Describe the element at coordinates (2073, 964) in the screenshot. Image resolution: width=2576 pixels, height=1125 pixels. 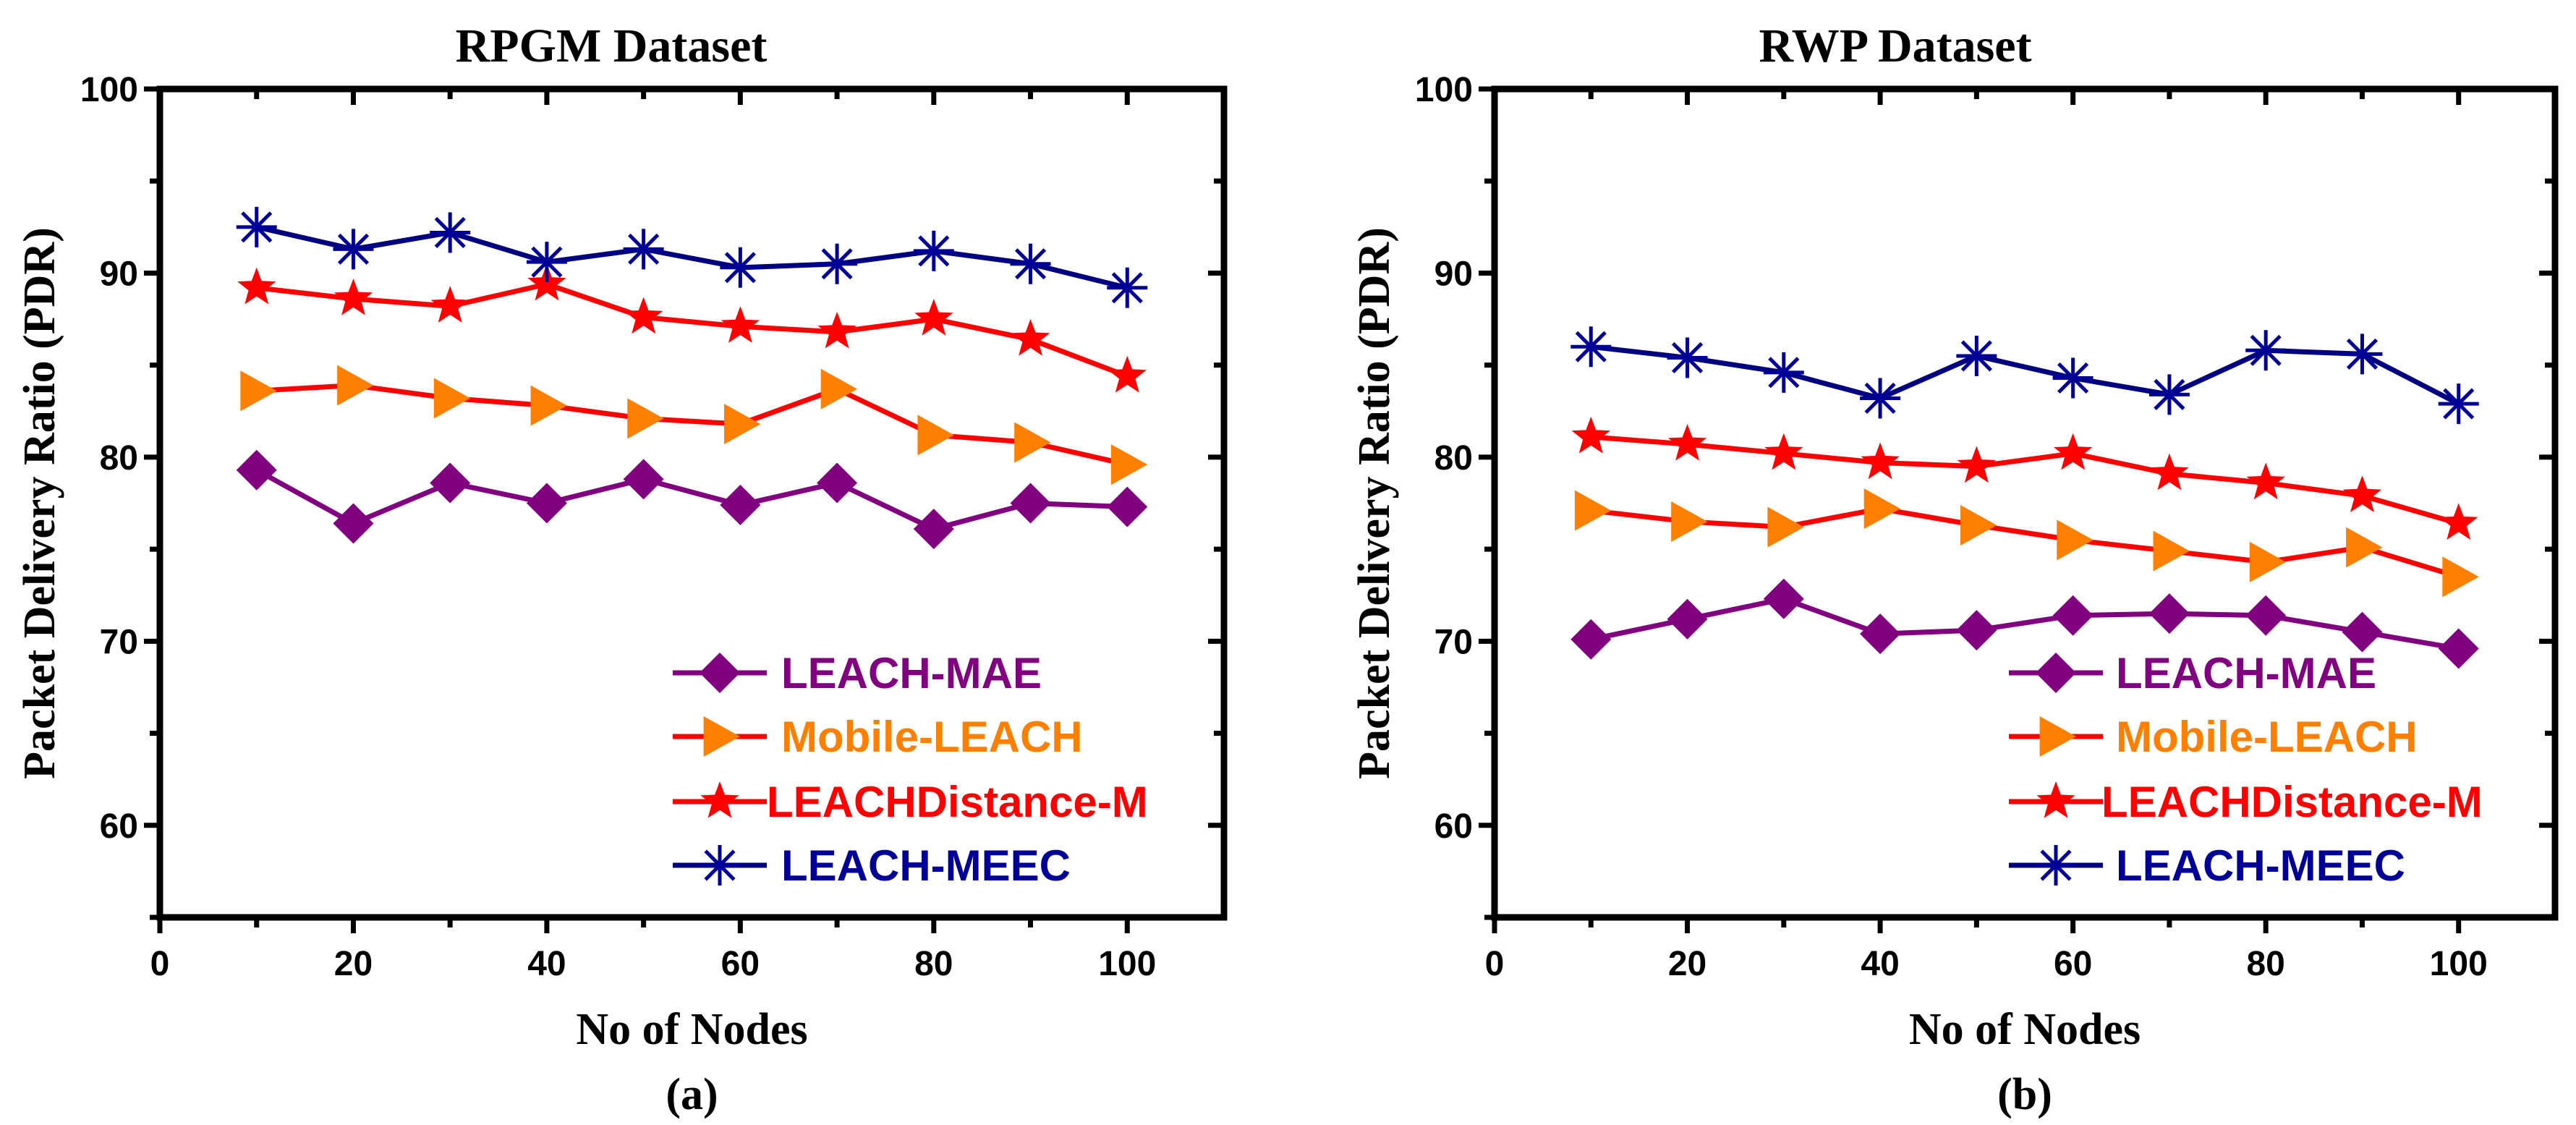
I see `x-tick-label: 60` at that location.